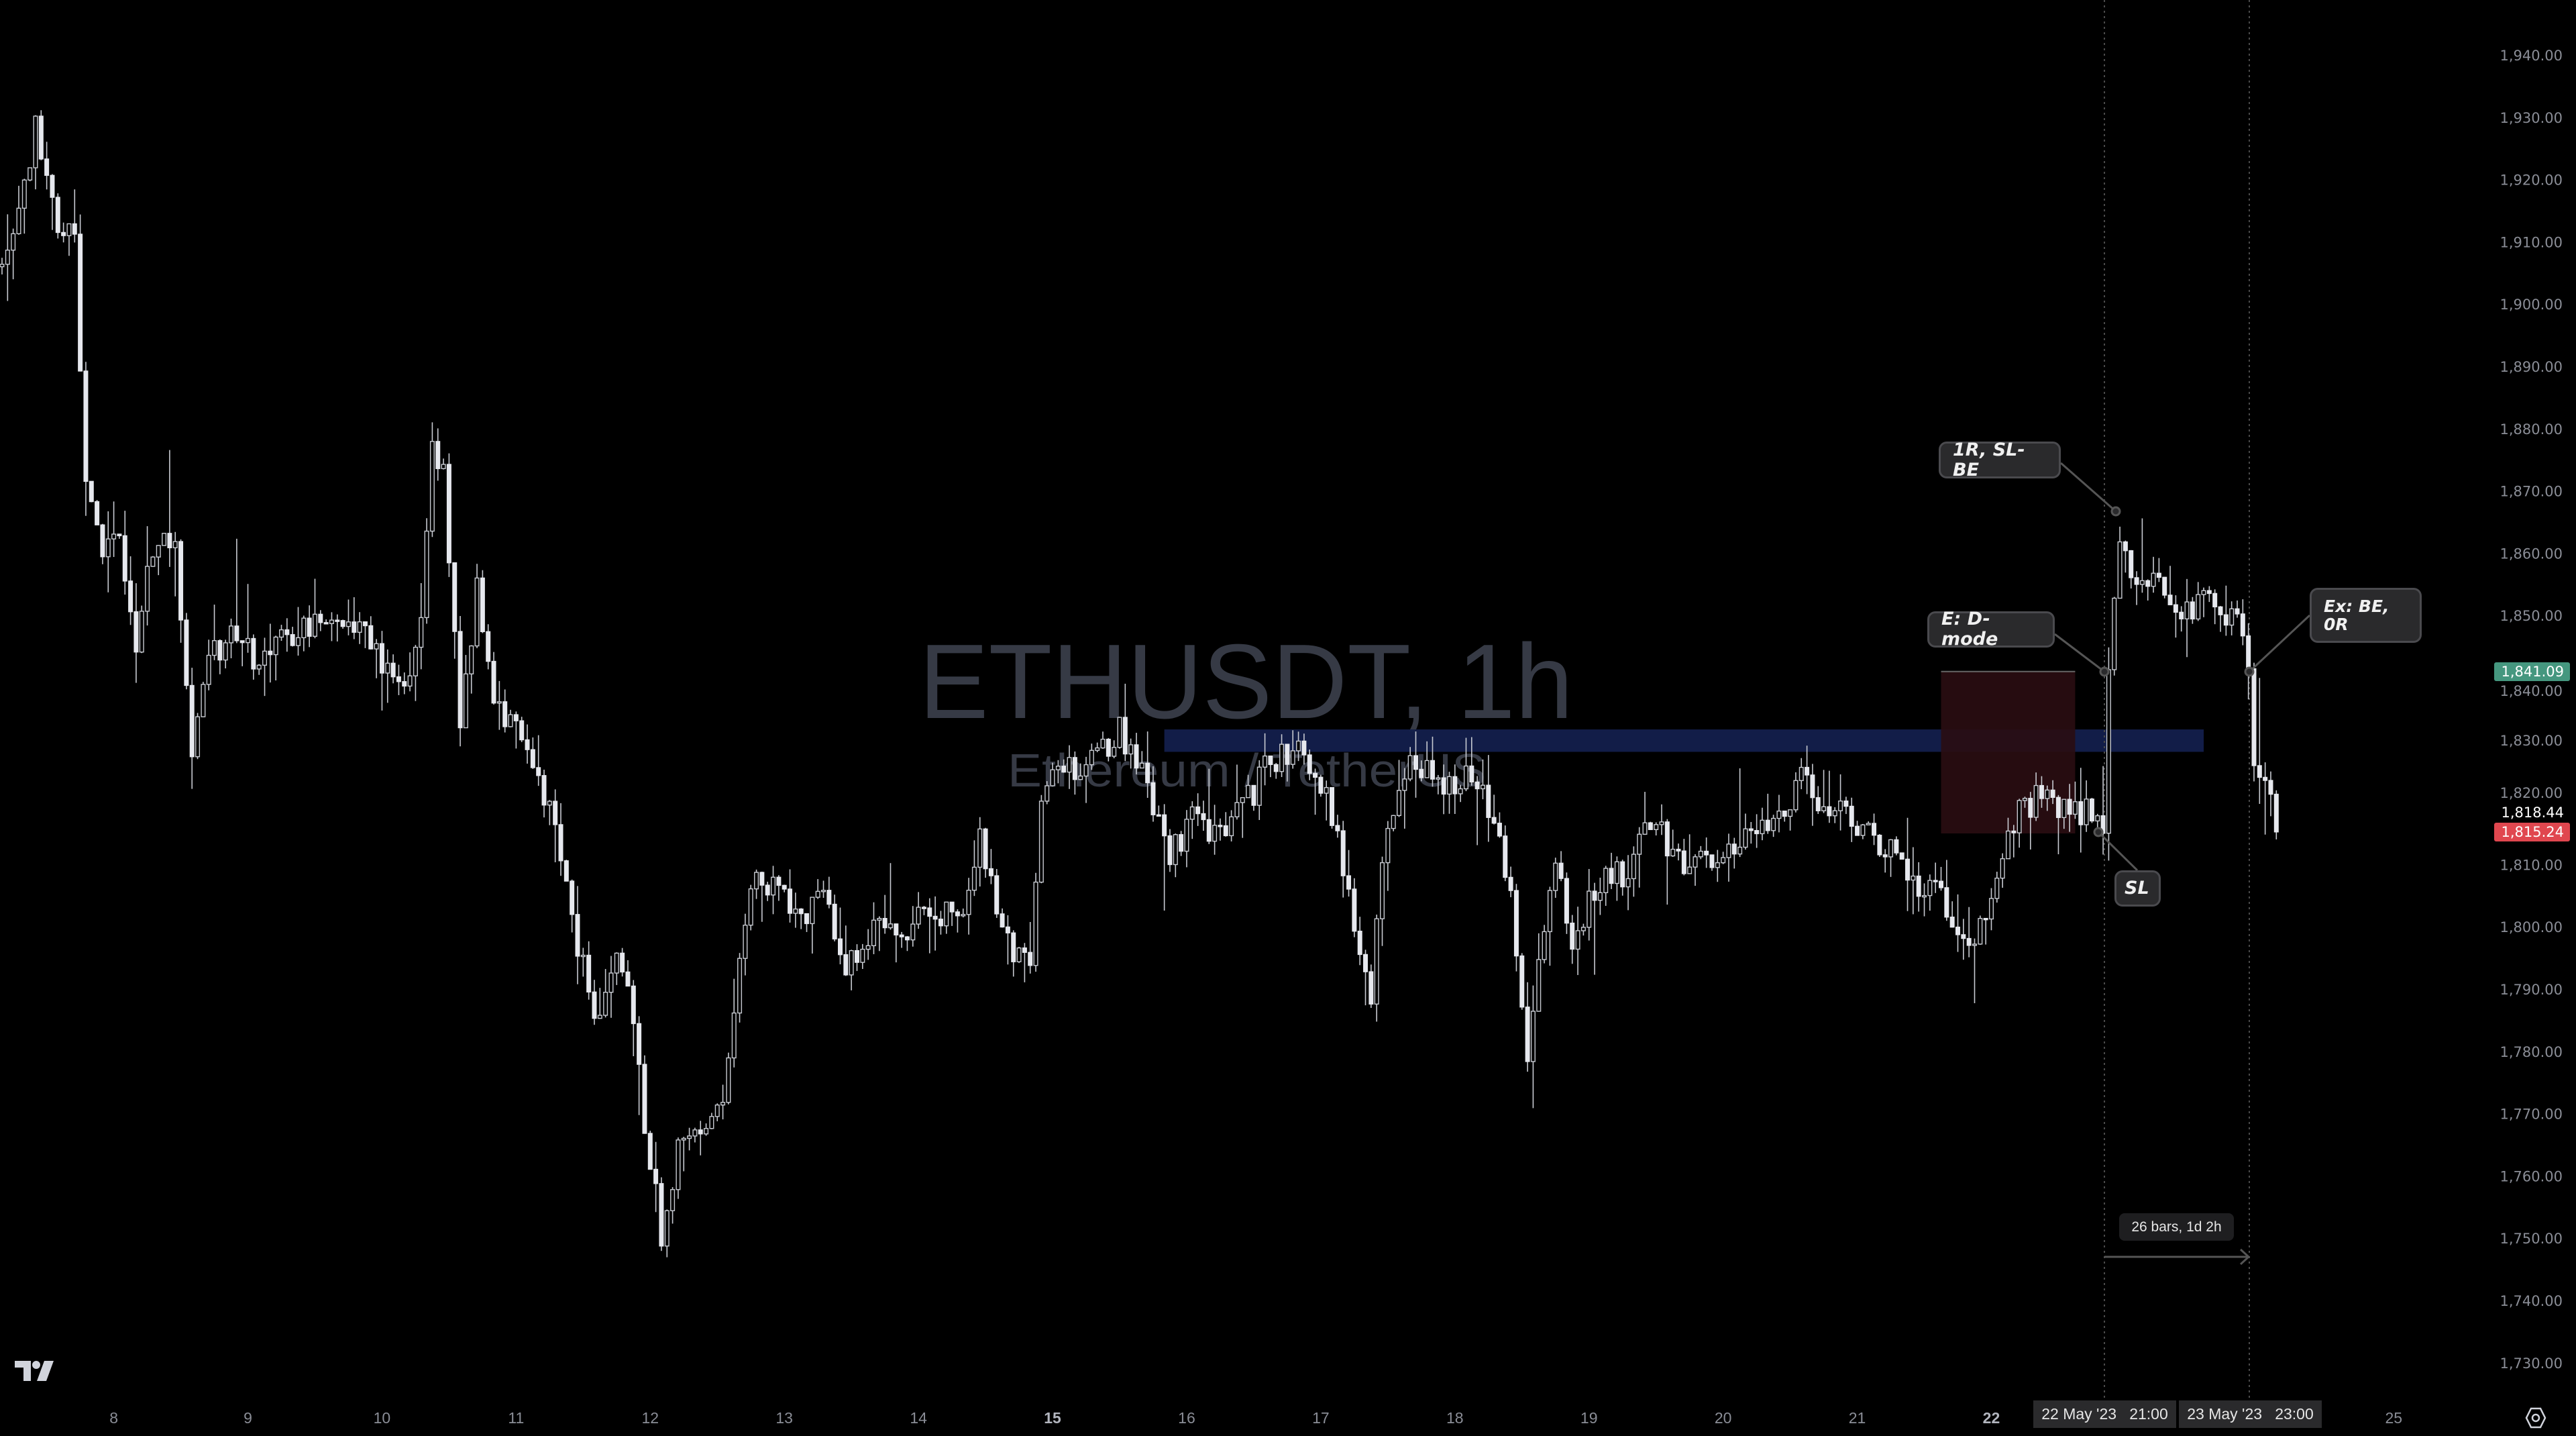 The width and height of the screenshot is (2576, 1436). I want to click on annotation-connectors, so click(2182, 667).